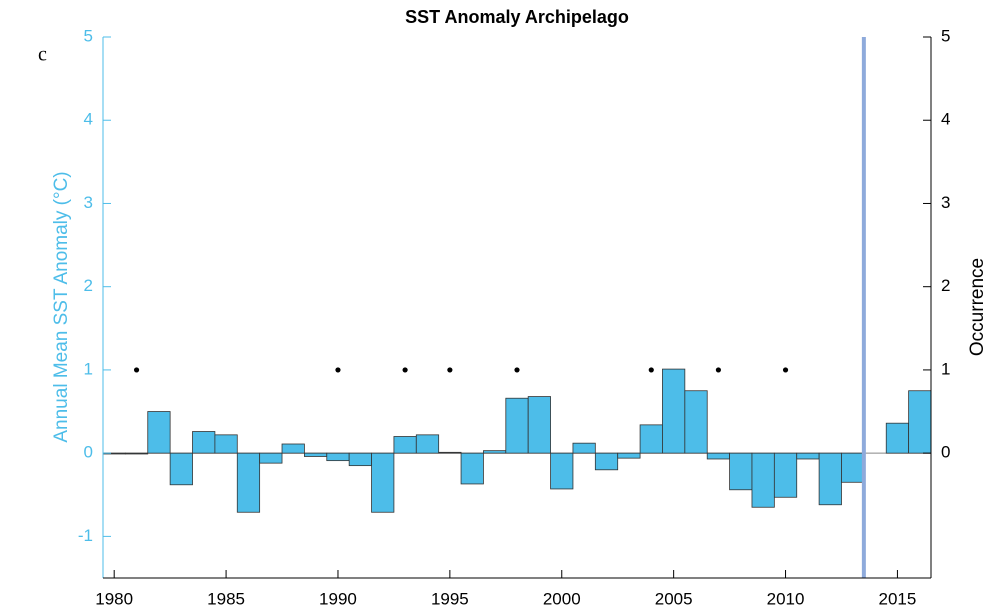 The width and height of the screenshot is (994, 613). What do you see at coordinates (450, 598) in the screenshot?
I see `x-tick-label: 1995` at bounding box center [450, 598].